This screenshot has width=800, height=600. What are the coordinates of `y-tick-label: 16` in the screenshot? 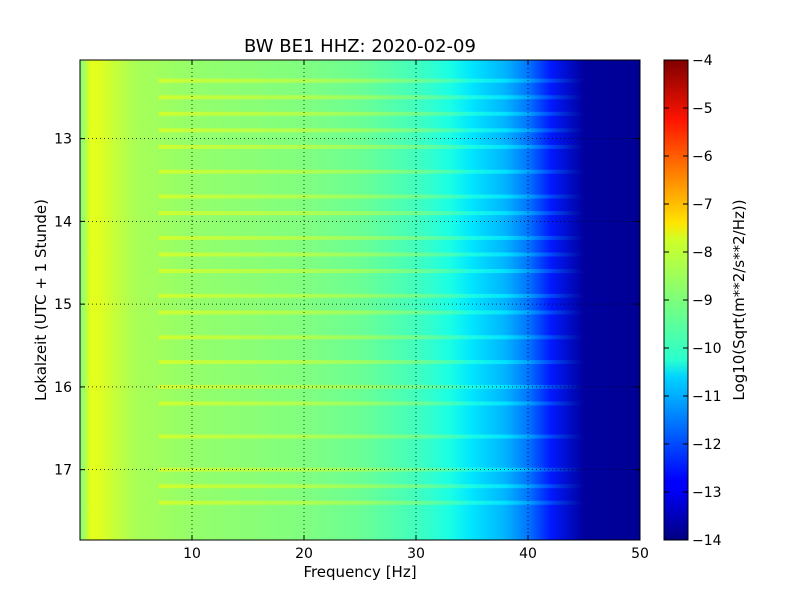 It's located at (63, 388).